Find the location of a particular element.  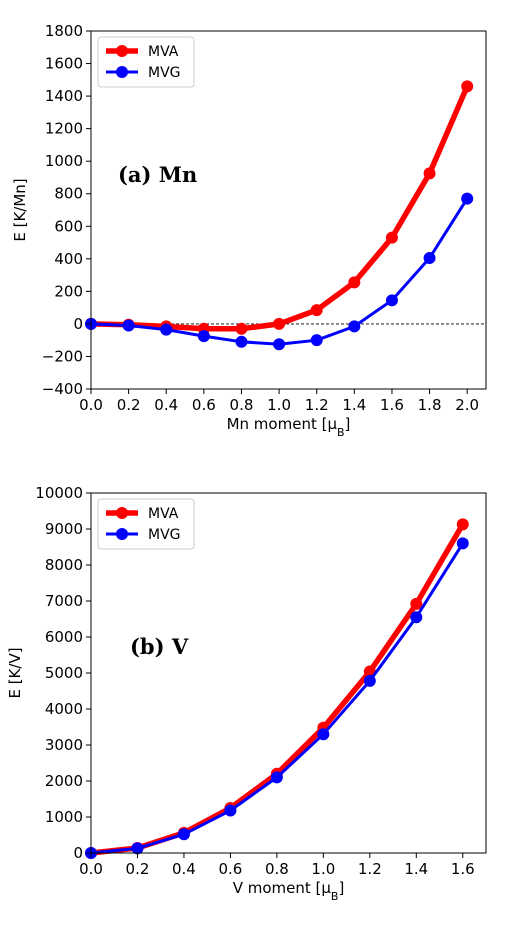

y-tick-label: 5000 is located at coordinates (64, 673).